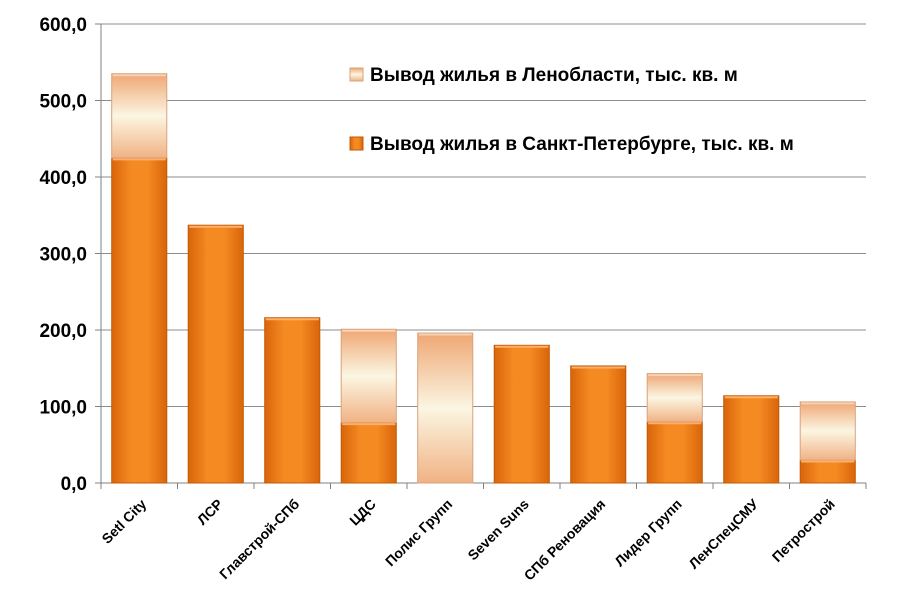  I want to click on legend-label-lenoblast: Вывод жилья в Ленобласти, тыс. кв. м, so click(554, 75).